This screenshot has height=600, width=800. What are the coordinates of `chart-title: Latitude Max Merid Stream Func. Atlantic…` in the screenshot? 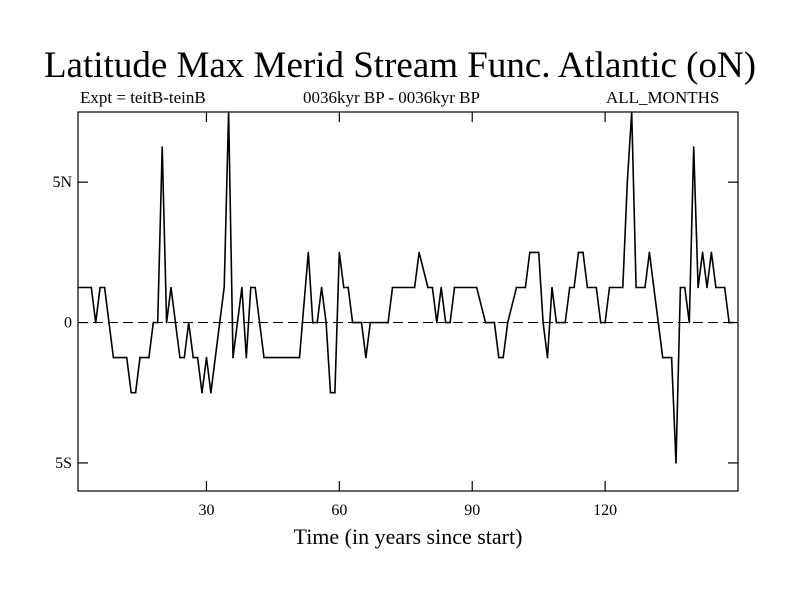 It's located at (400, 65).